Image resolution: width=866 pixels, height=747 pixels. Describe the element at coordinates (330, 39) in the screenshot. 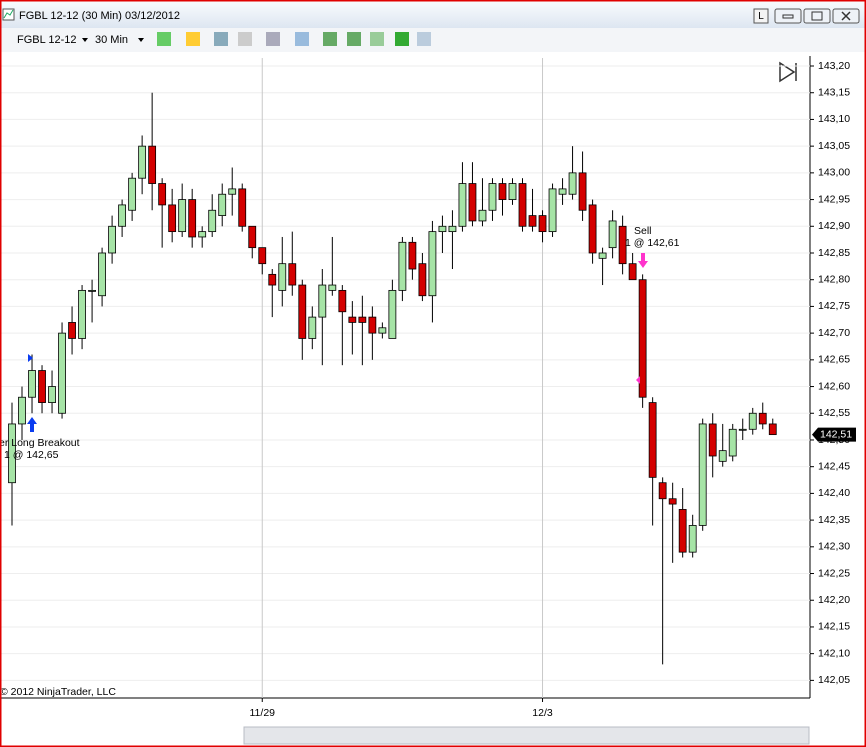

I see `indicator-icon` at that location.